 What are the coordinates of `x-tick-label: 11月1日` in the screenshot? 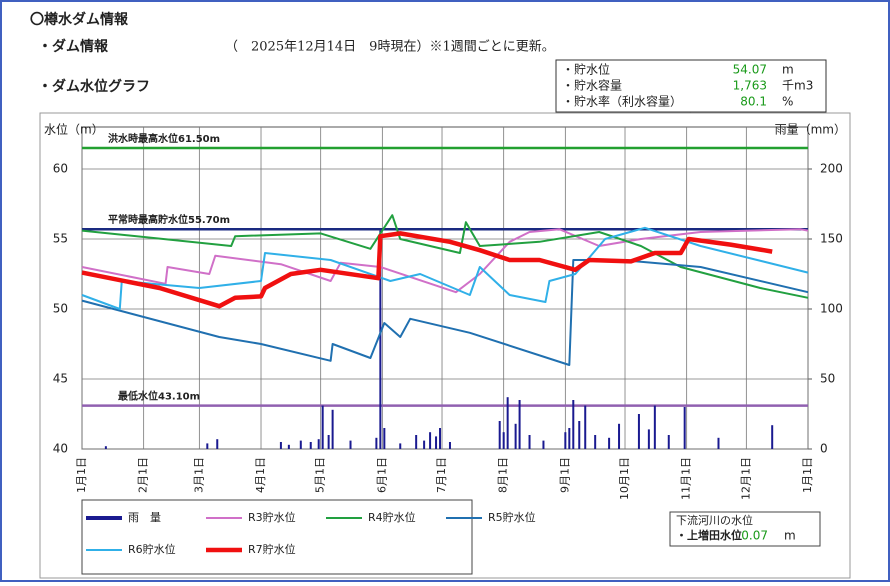 It's located at (686, 478).